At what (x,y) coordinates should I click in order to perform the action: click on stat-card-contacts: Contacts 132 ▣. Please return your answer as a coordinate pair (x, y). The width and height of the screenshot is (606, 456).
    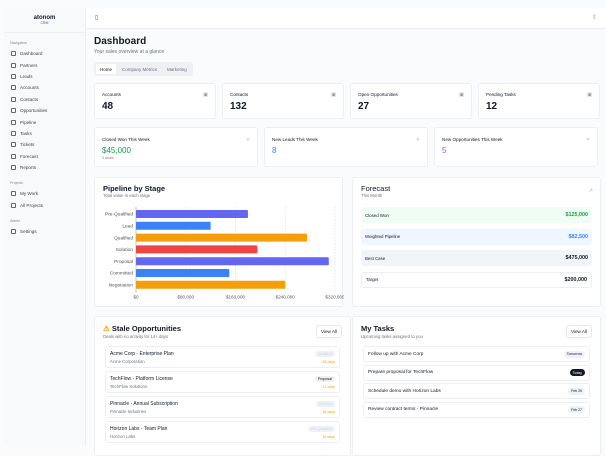
    Looking at the image, I should click on (283, 101).